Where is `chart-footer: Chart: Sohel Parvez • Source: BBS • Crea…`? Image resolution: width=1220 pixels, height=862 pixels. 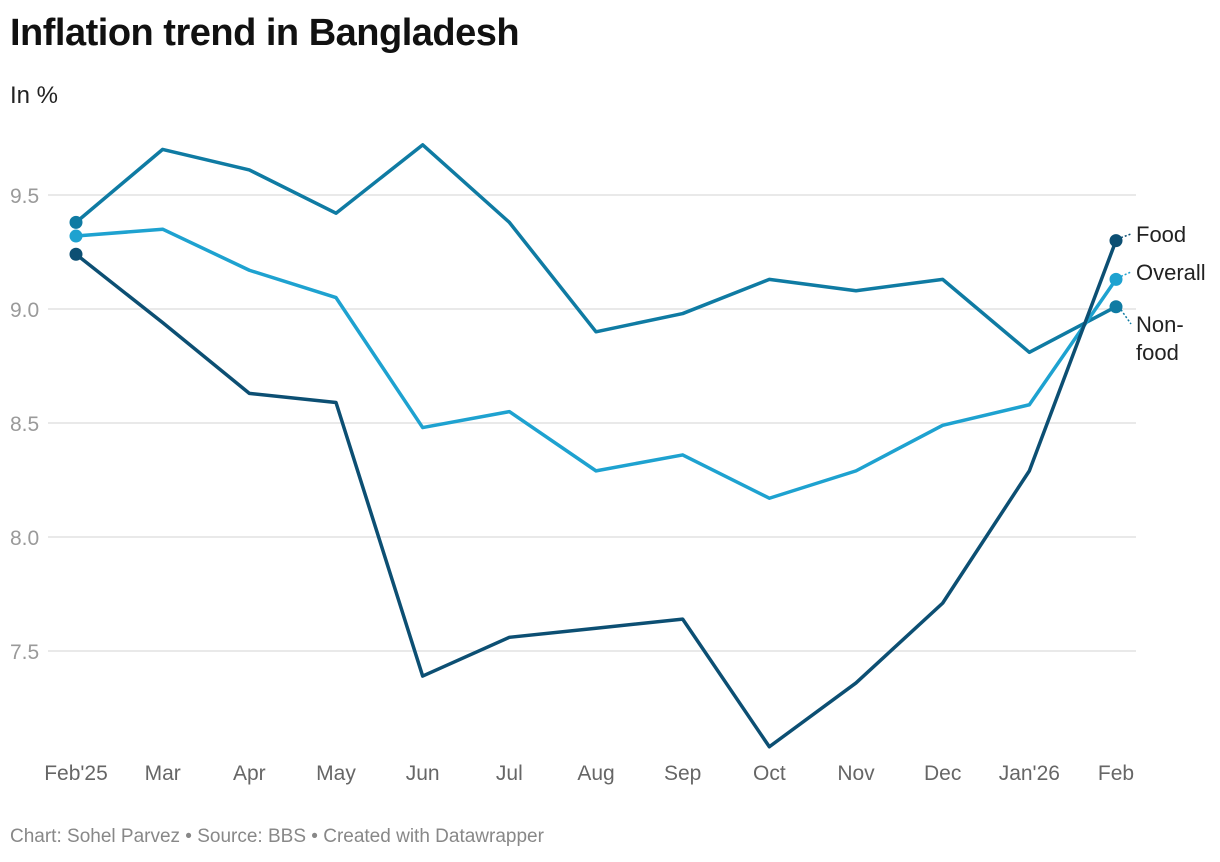
chart-footer: Chart: Sohel Parvez • Source: BBS • Crea… is located at coordinates (277, 836).